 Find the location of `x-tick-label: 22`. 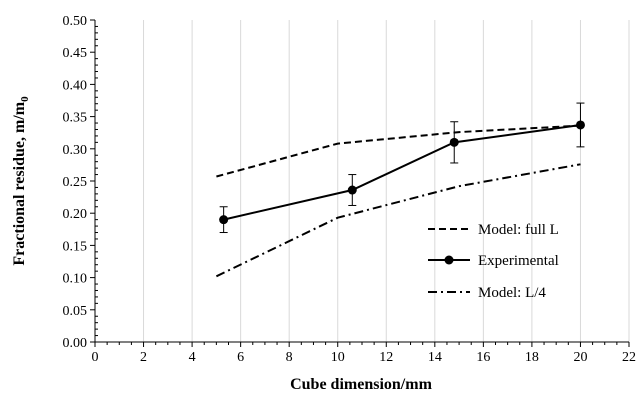

x-tick-label: 22 is located at coordinates (629, 357).